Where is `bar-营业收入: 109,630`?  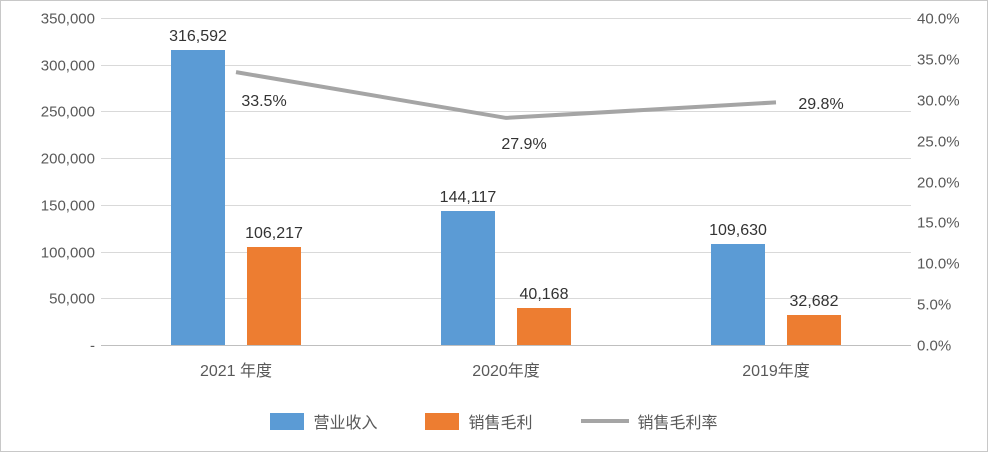 bar-营业收入: 109,630 is located at coordinates (738, 284).